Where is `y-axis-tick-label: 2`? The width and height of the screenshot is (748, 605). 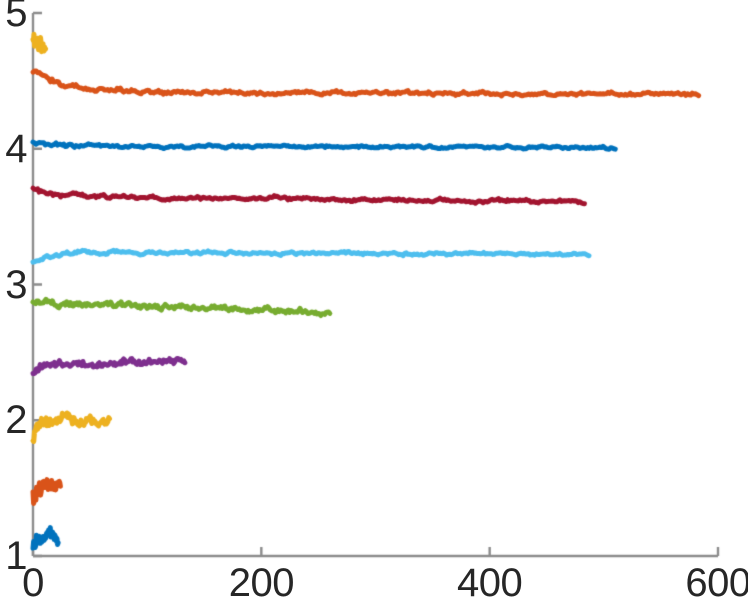
y-axis-tick-label: 2 is located at coordinates (16, 420).